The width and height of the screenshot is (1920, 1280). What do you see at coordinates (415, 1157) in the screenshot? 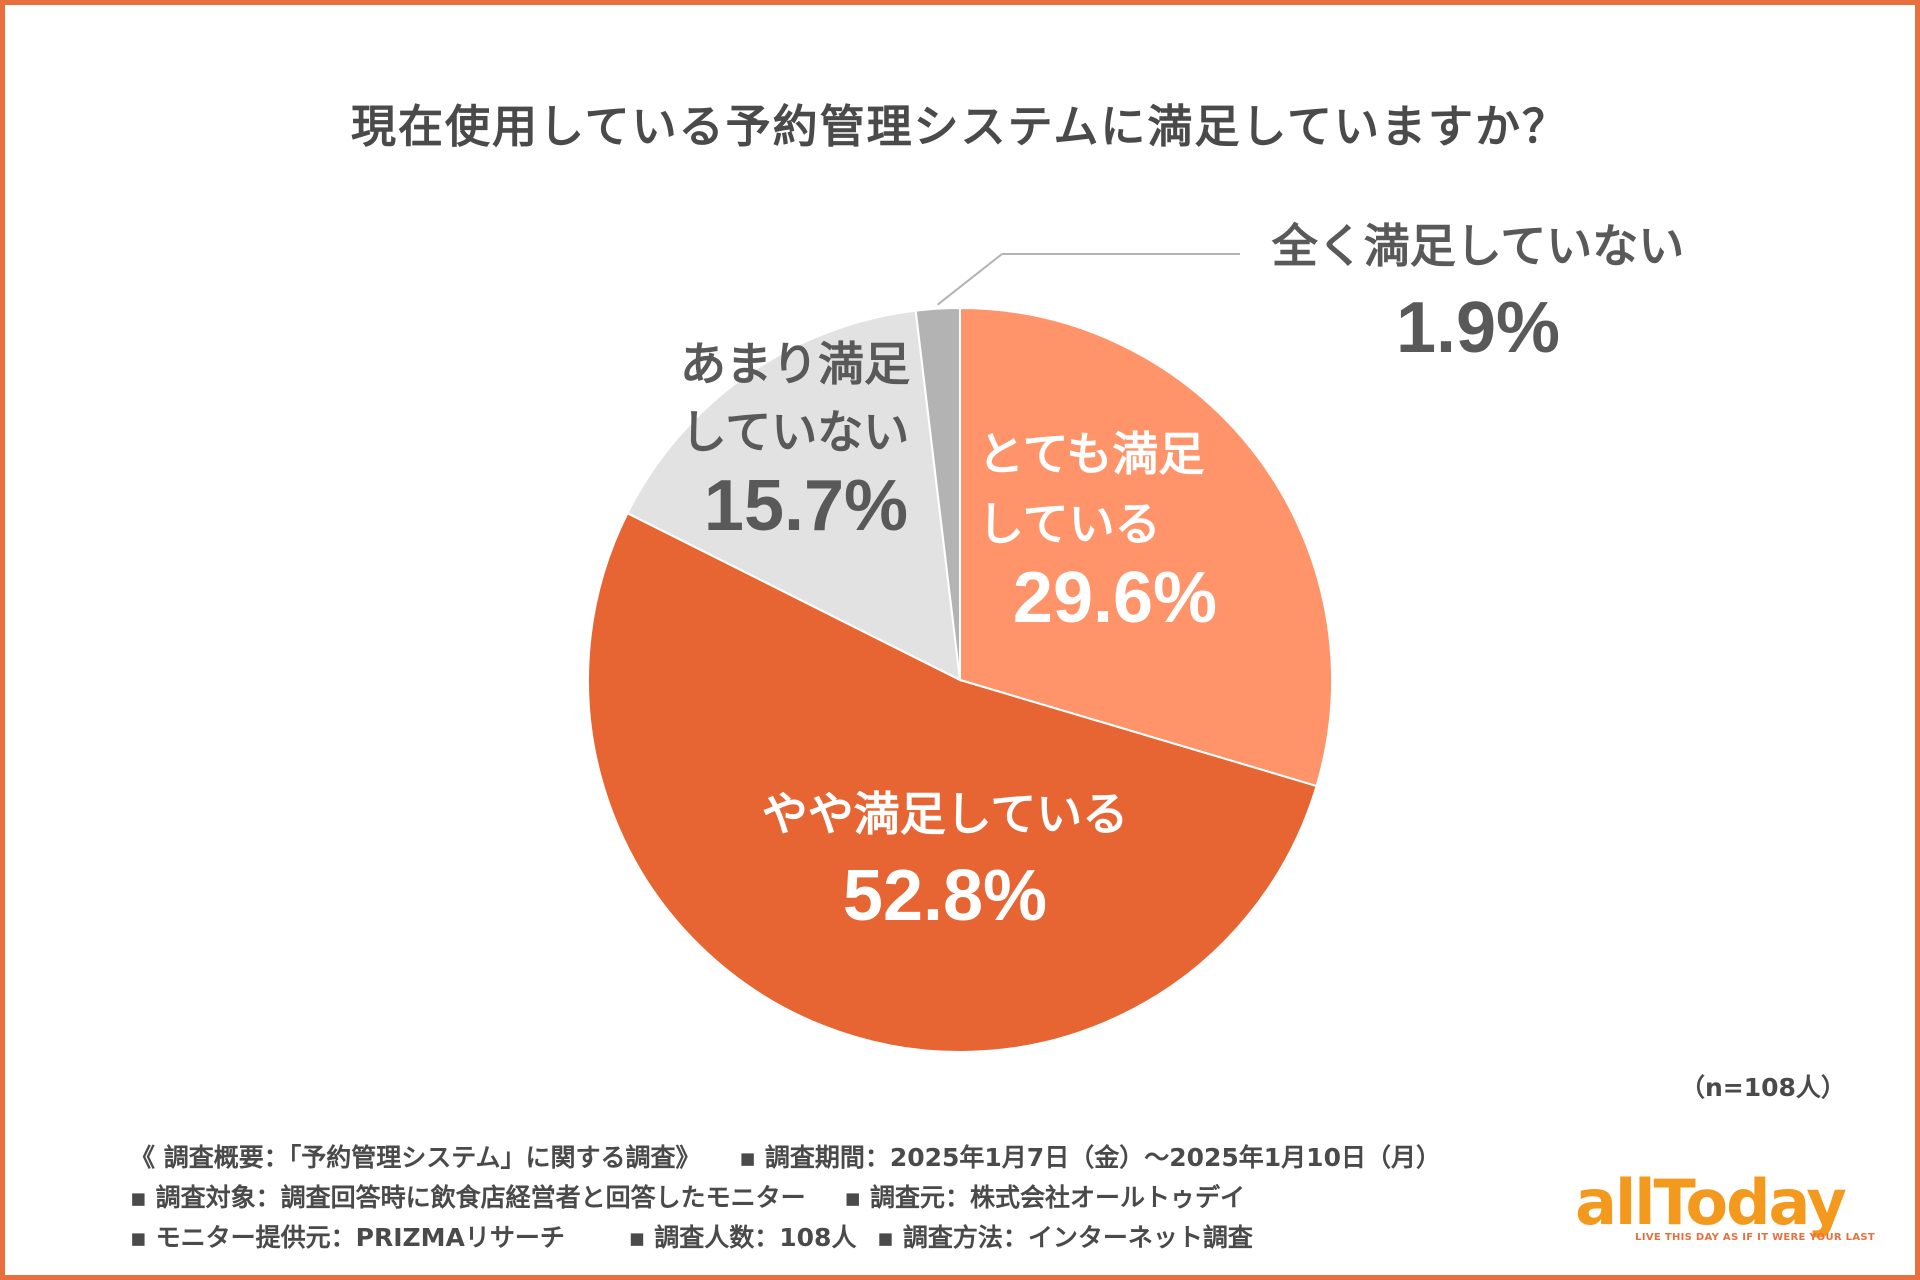
I see `notes-overview: 《 調査概要：「予約管理システム」に関する調査》` at bounding box center [415, 1157].